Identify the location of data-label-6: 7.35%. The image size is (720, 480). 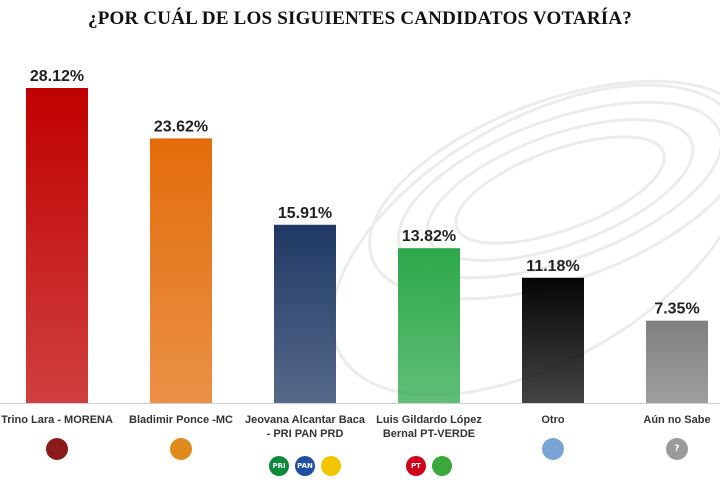
(676, 309).